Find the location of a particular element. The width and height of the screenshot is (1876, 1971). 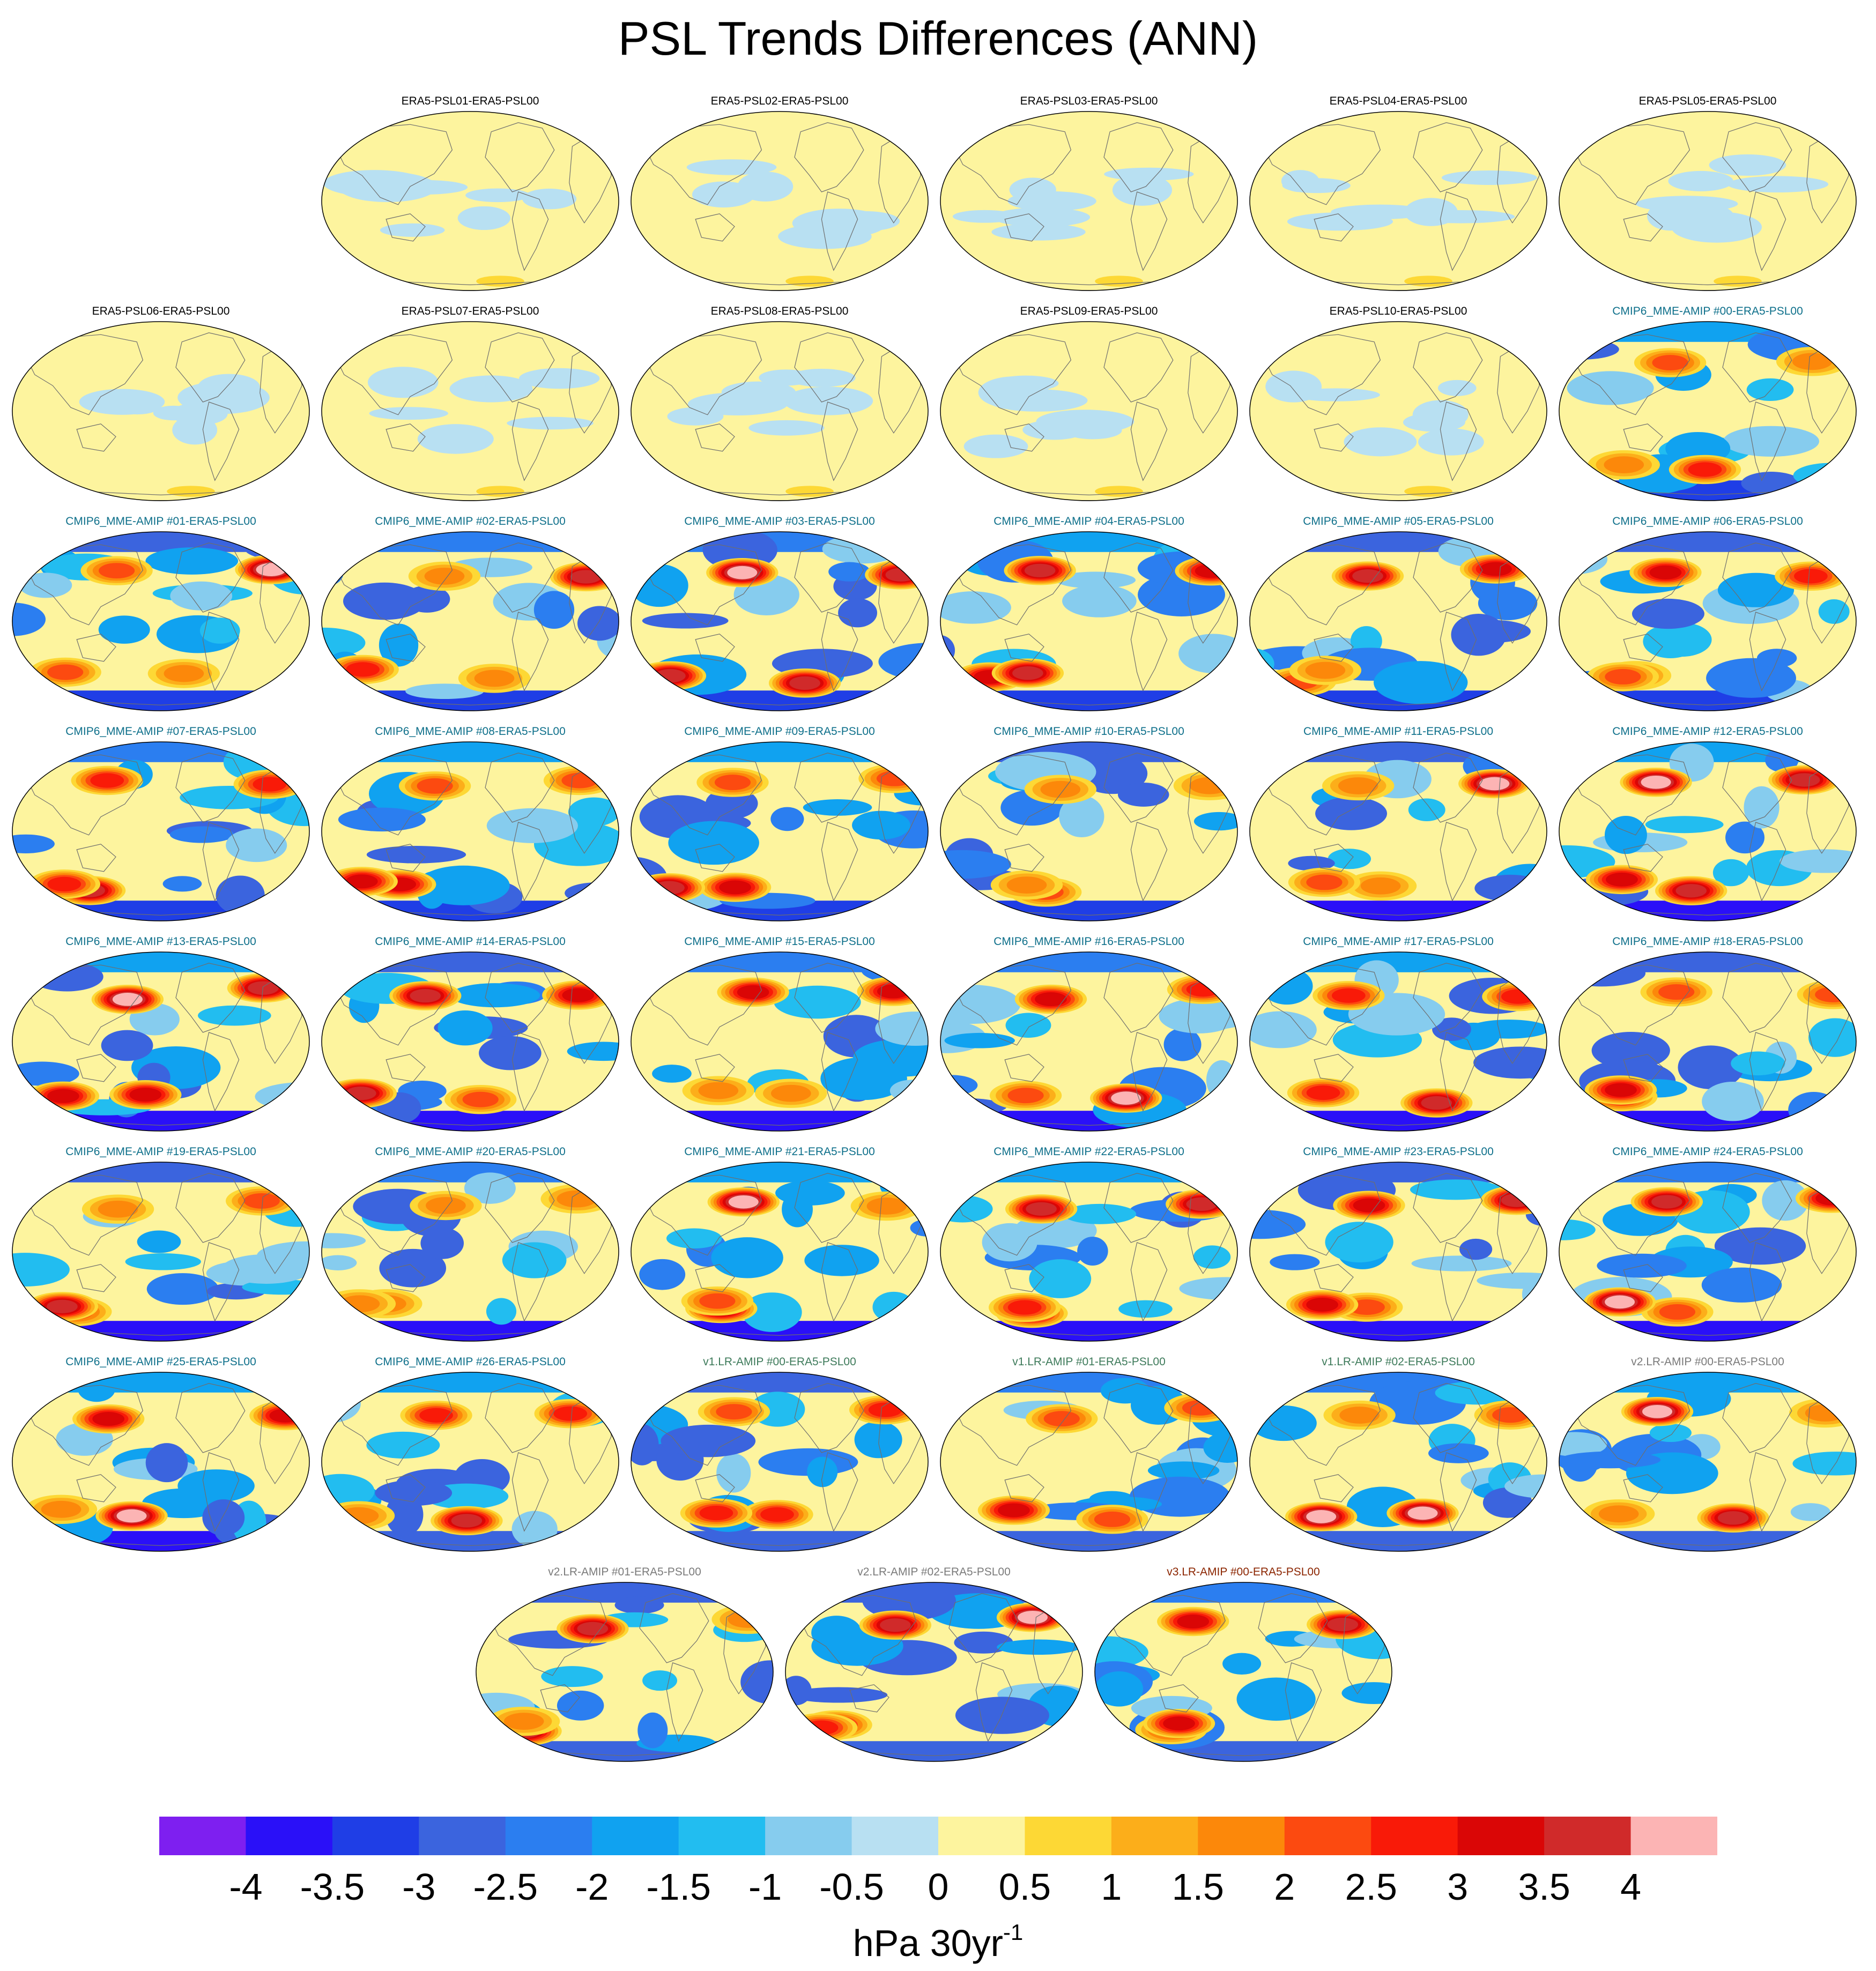

map-panel: v2.LR-AMIP #00-ERA5-PSL00 is located at coordinates (1708, 1454).